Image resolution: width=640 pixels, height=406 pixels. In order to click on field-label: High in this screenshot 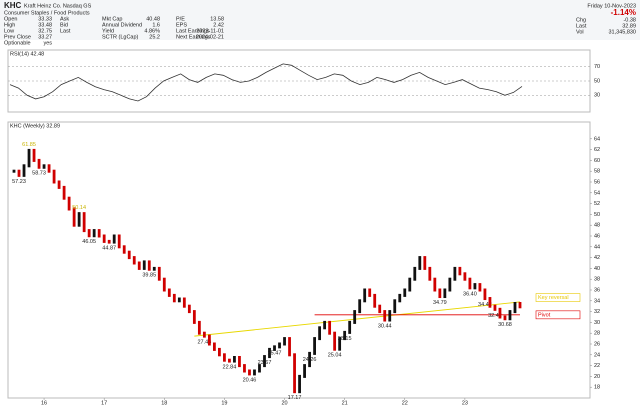, I will do `click(9, 25)`.